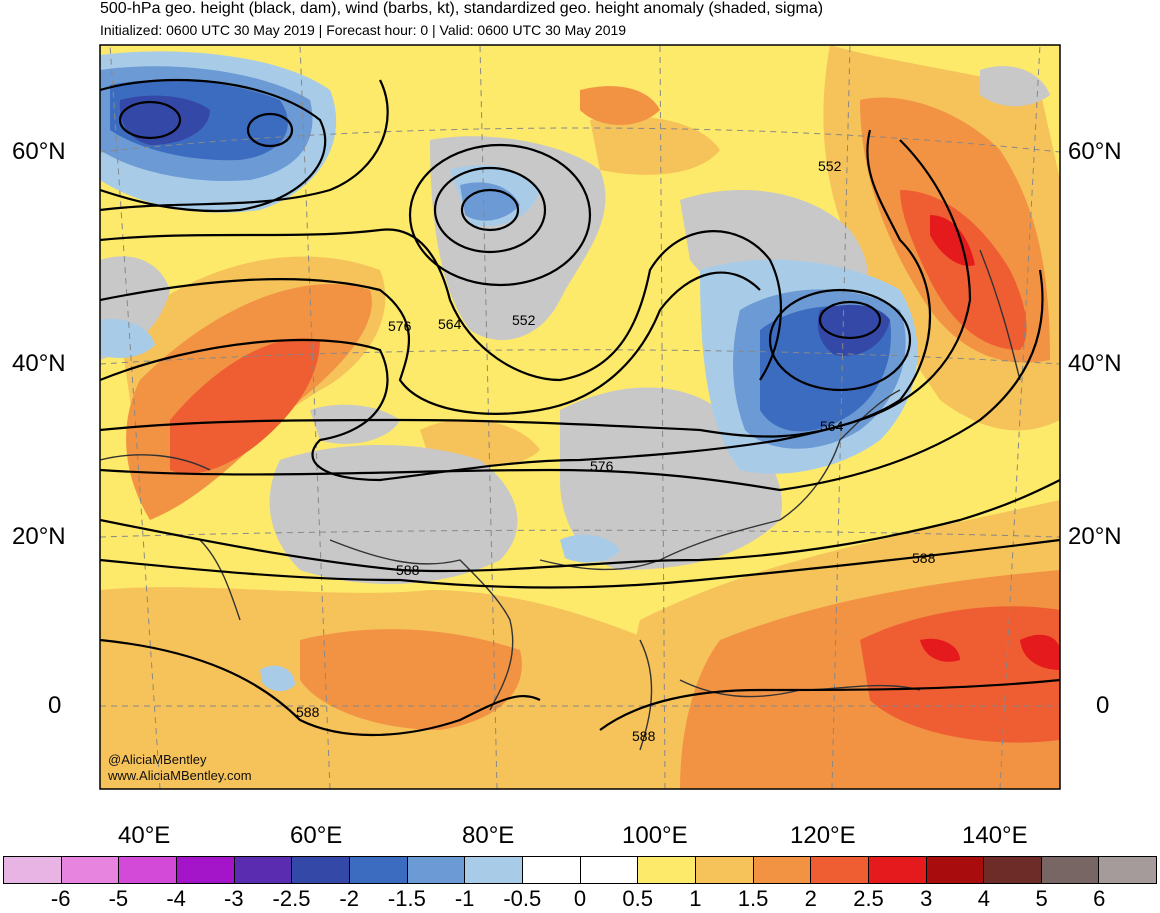 This screenshot has height=913, width=1160. Describe the element at coordinates (349, 898) in the screenshot. I see `colorbar-tick-label: -2` at that location.